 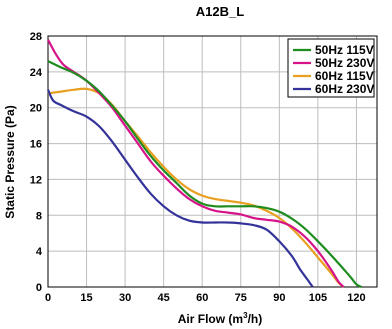 What do you see at coordinates (279, 298) in the screenshot?
I see `x-tick-label: 90` at bounding box center [279, 298].